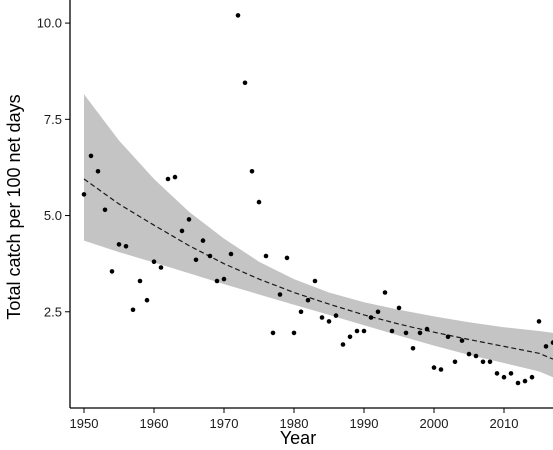 The height and width of the screenshot is (450, 553). I want to click on y-tick-label: 2.5, so click(53, 311).